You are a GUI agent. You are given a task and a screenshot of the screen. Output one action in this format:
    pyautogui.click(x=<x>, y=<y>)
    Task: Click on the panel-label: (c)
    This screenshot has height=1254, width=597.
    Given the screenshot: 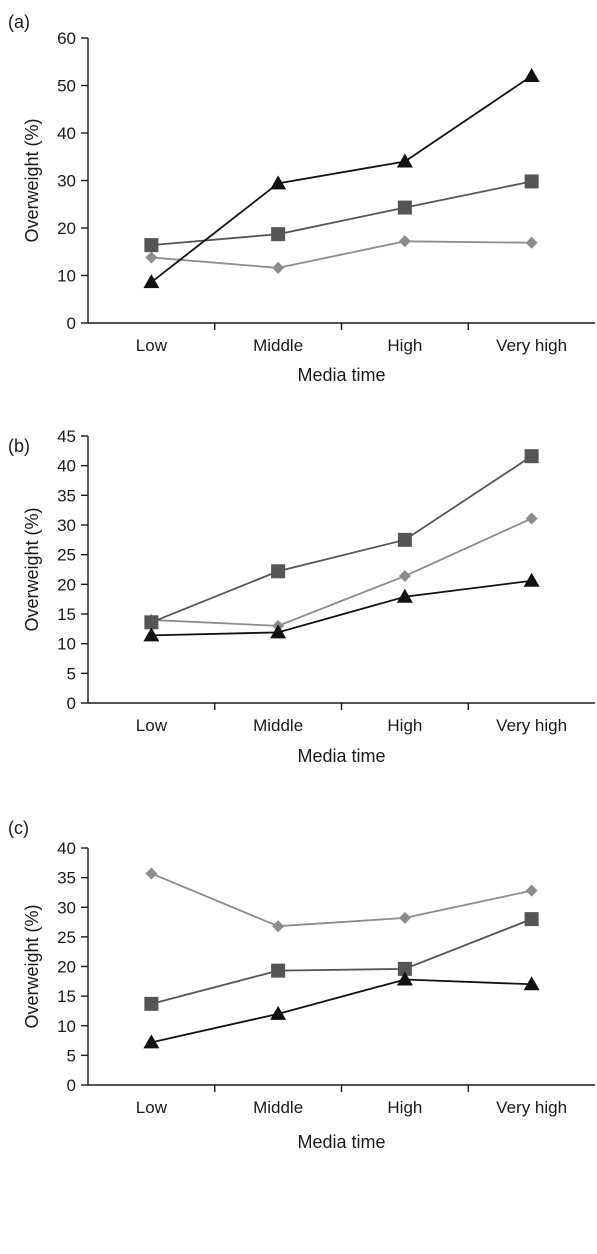 What is the action you would take?
    pyautogui.click(x=18, y=828)
    